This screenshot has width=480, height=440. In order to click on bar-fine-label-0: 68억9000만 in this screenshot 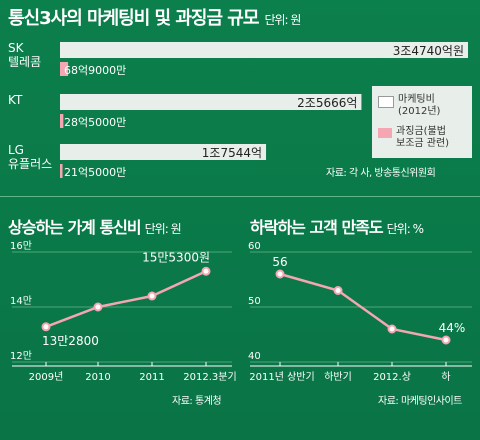, I will do `click(95, 70)`.